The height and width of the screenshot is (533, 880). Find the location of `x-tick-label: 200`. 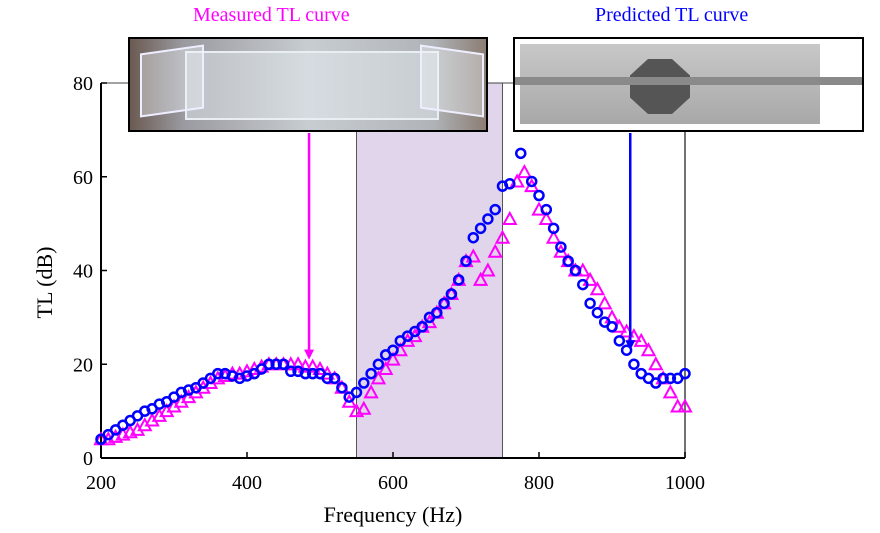

x-tick-label: 200 is located at coordinates (101, 483).